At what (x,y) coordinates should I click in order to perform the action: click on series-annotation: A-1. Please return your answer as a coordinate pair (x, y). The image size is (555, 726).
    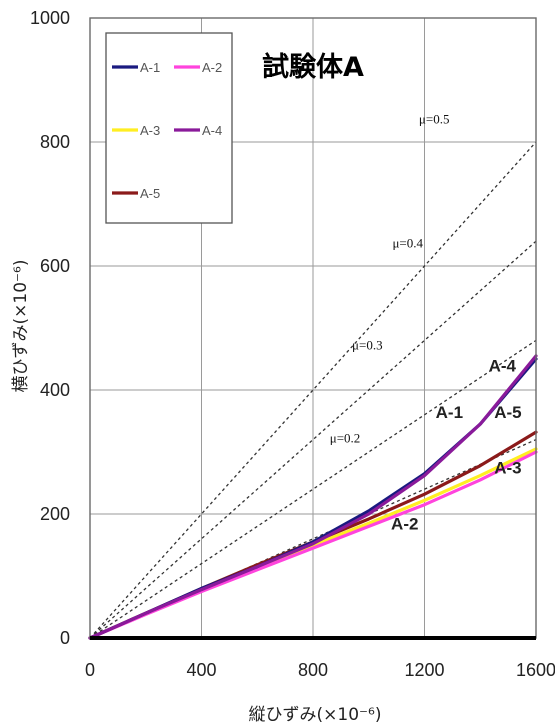
    Looking at the image, I should click on (449, 412).